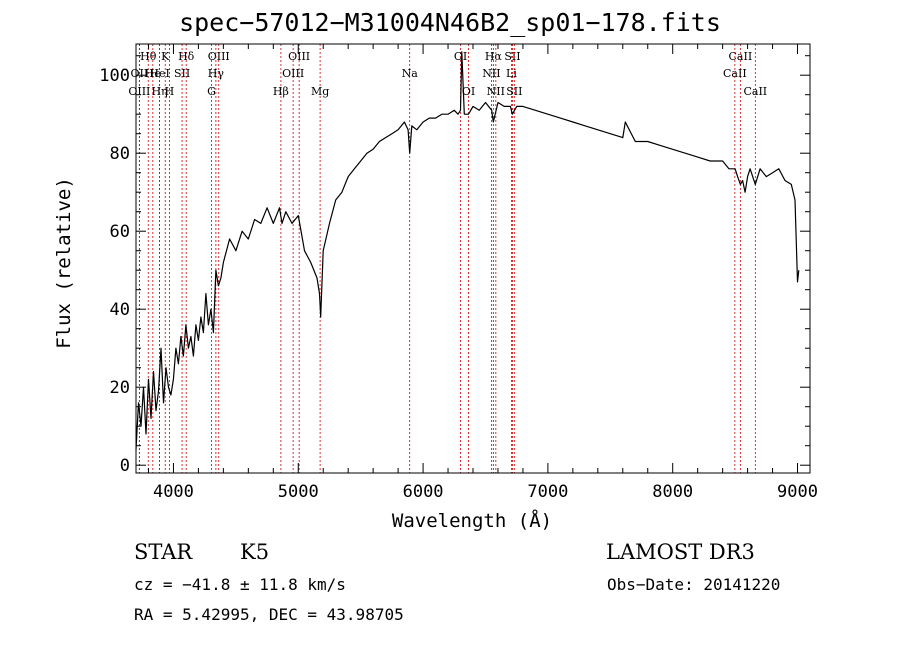 This screenshot has height=649, width=900. What do you see at coordinates (186, 56) in the screenshot?
I see `line-marker-label: Hδ` at bounding box center [186, 56].